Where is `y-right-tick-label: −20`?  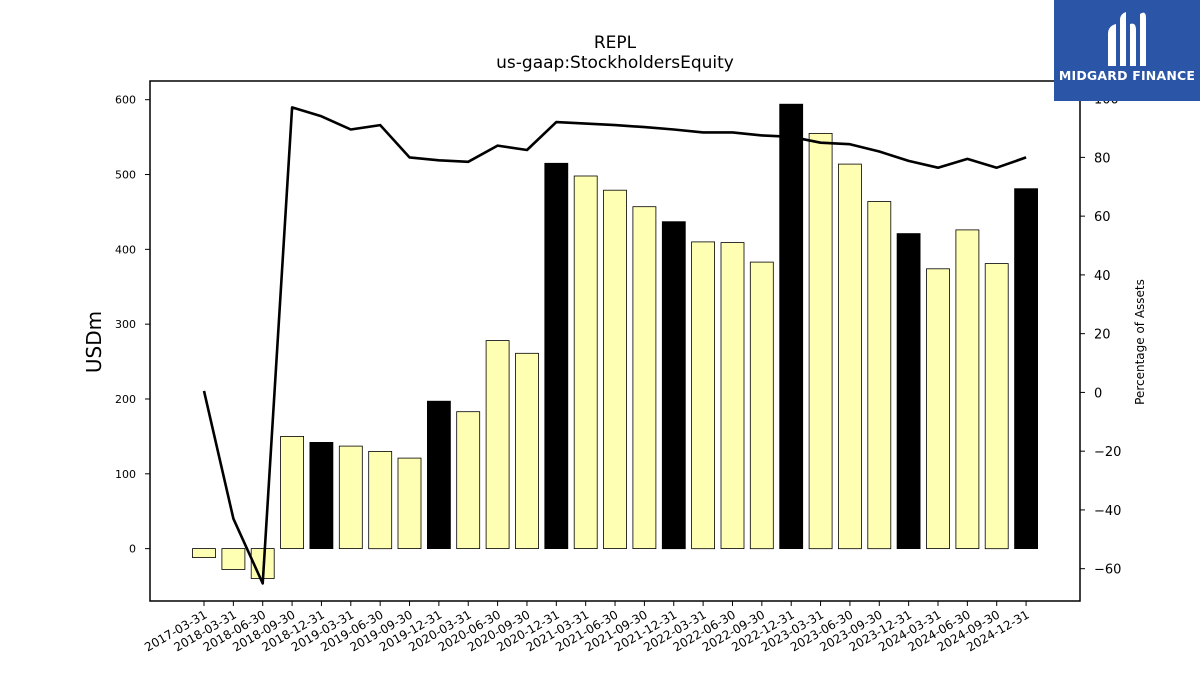
y-right-tick-label: −20 is located at coordinates (1107, 452).